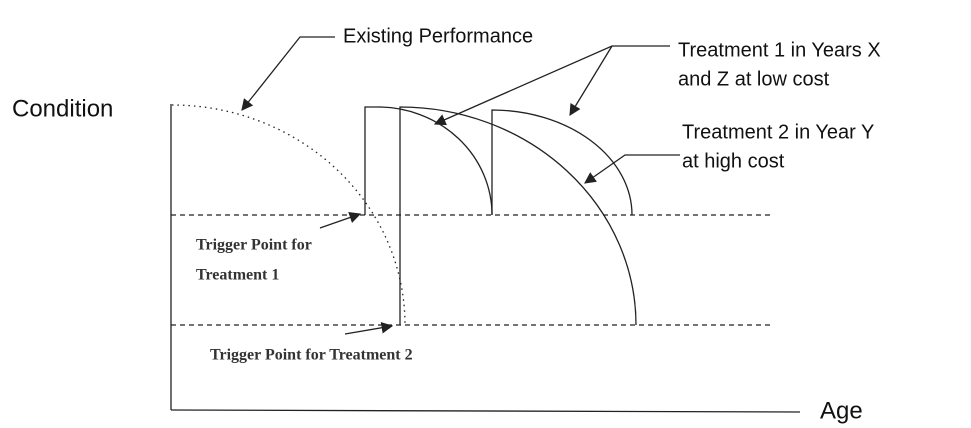 The width and height of the screenshot is (971, 428). What do you see at coordinates (62, 108) in the screenshot?
I see `y-axis-label: Condition` at bounding box center [62, 108].